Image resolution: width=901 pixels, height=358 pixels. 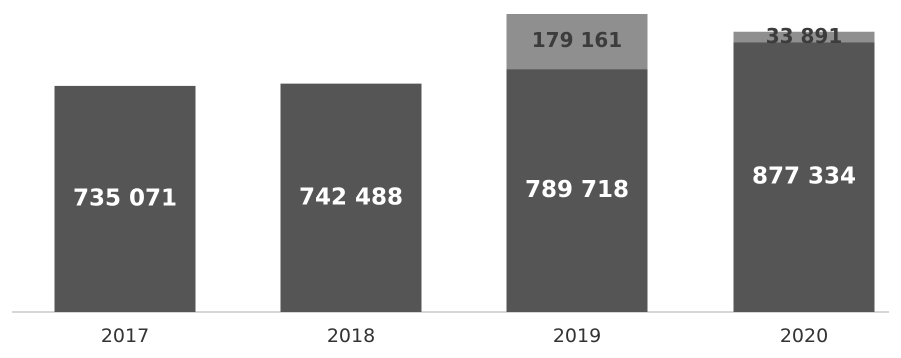 I want to click on x-tick-label-2018: 2018, so click(x=351, y=336).